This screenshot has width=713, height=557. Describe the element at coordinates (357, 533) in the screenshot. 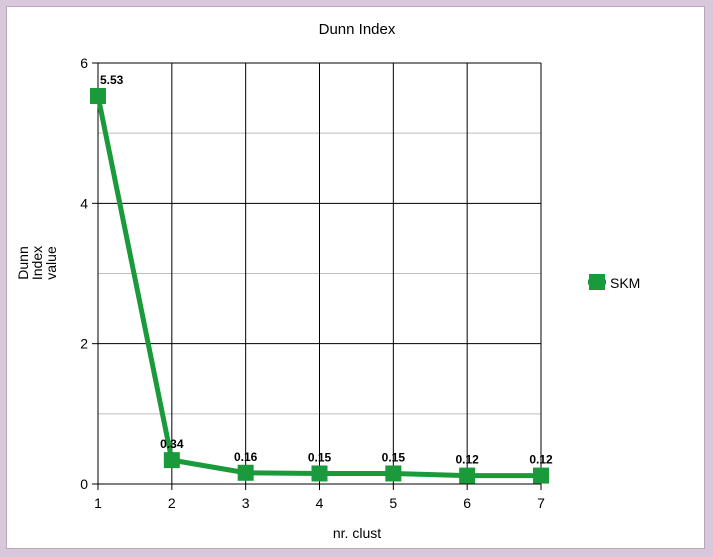

I see `x-axis-label: nr. clust` at that location.